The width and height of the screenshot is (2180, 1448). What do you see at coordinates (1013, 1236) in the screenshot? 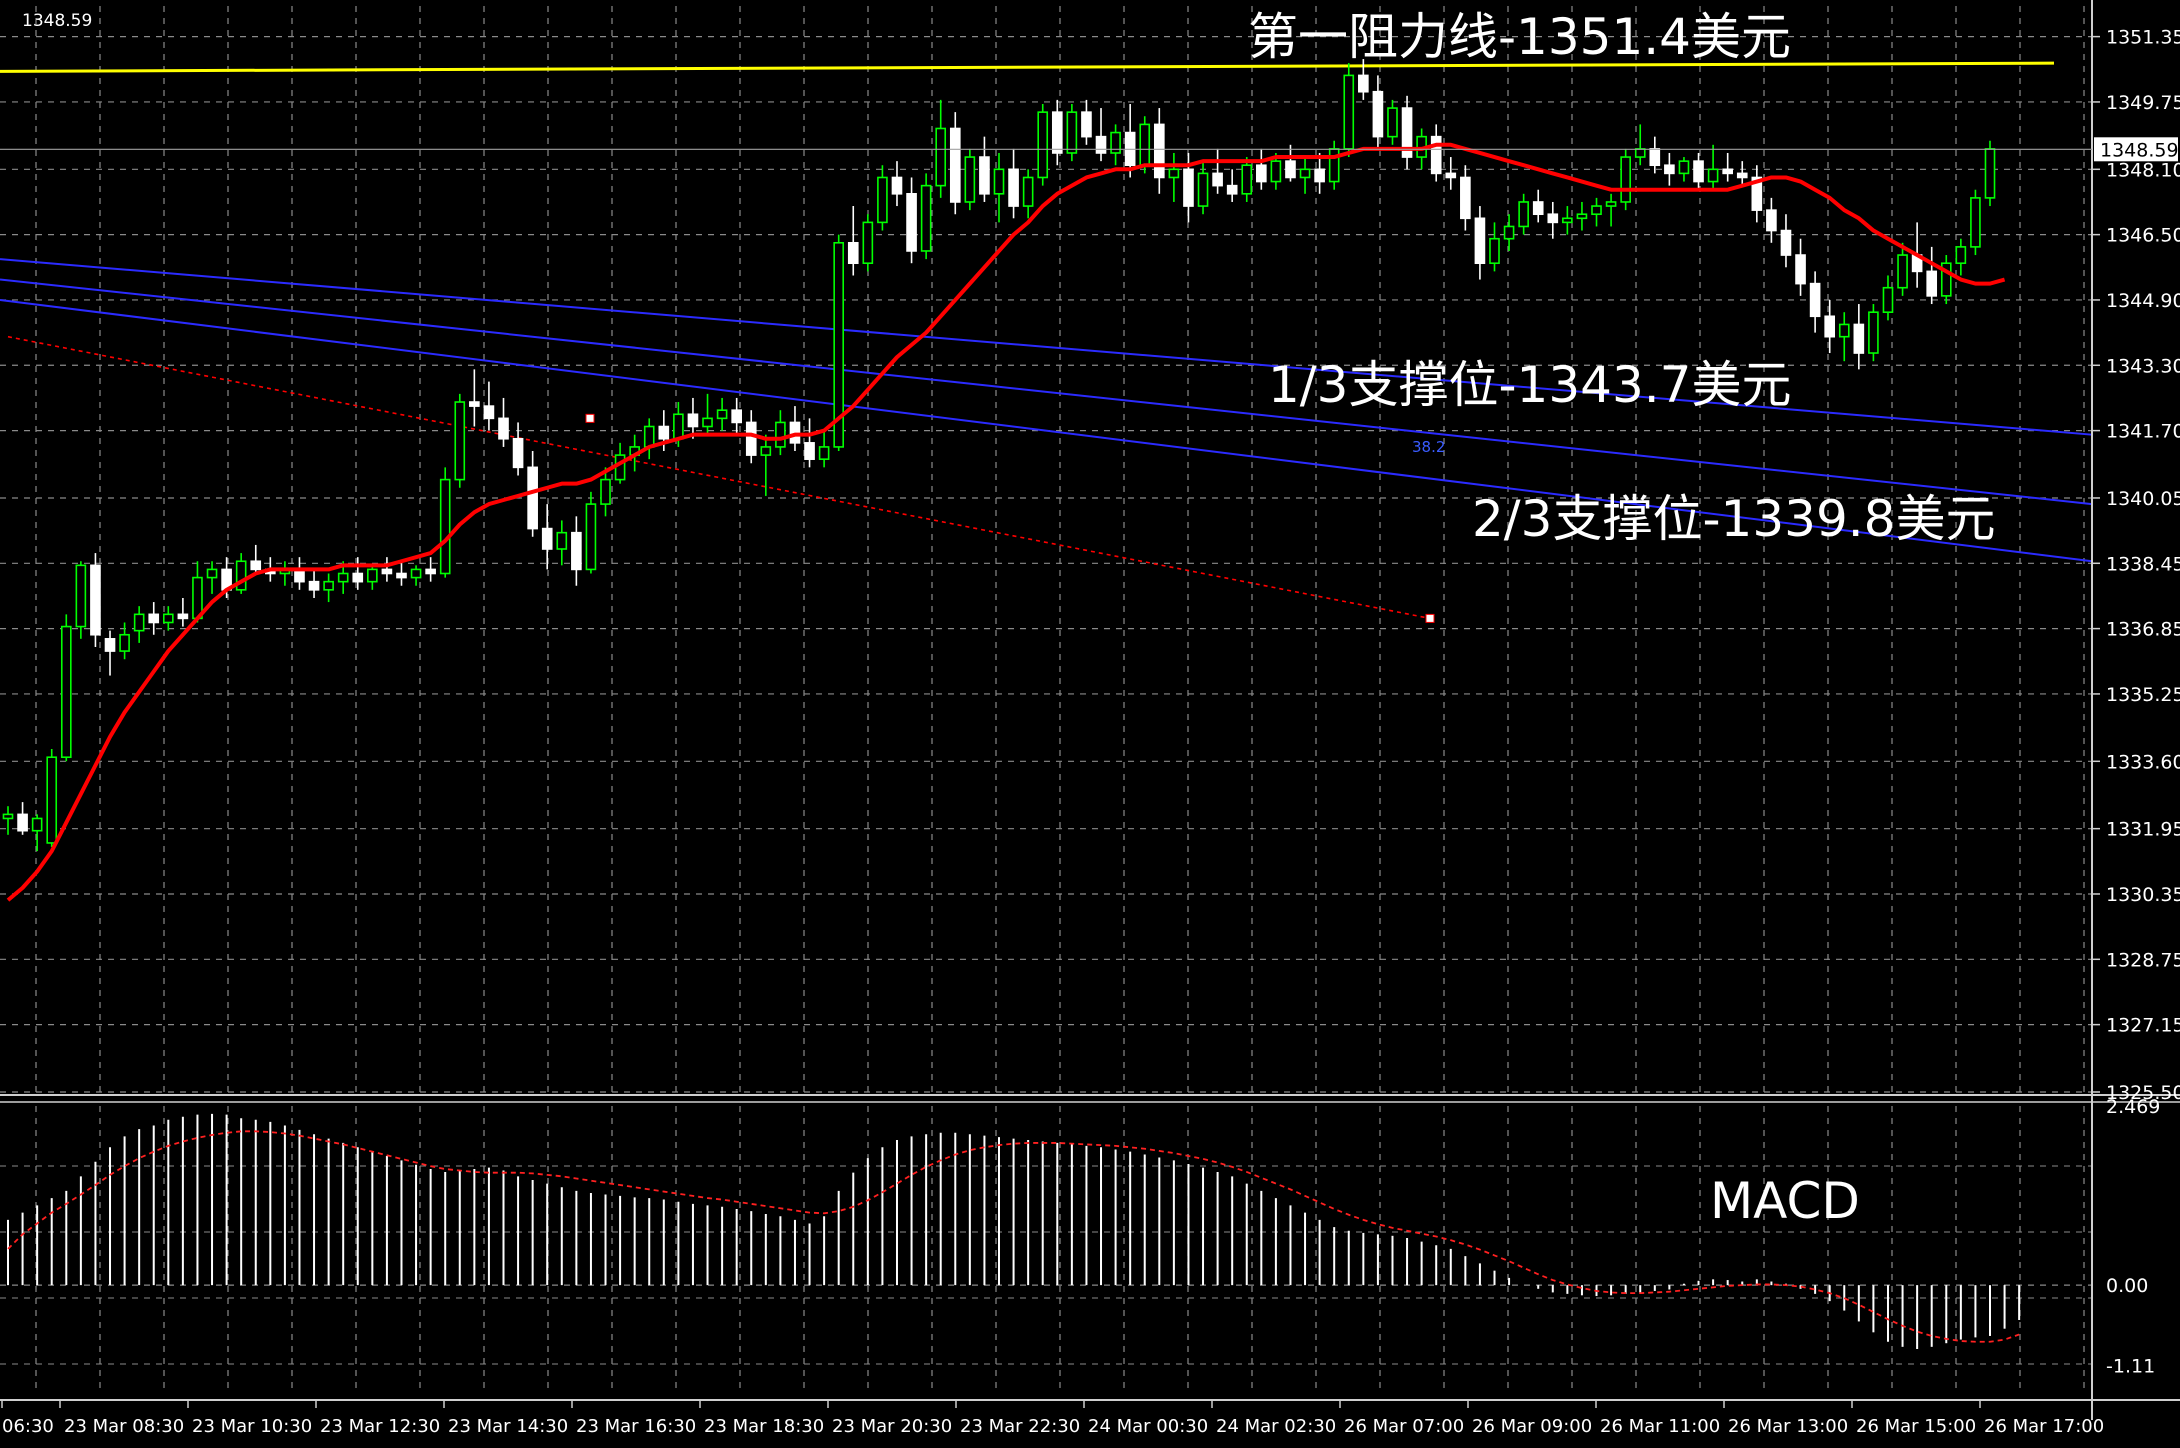
I see `macd-signal-line` at bounding box center [1013, 1236].